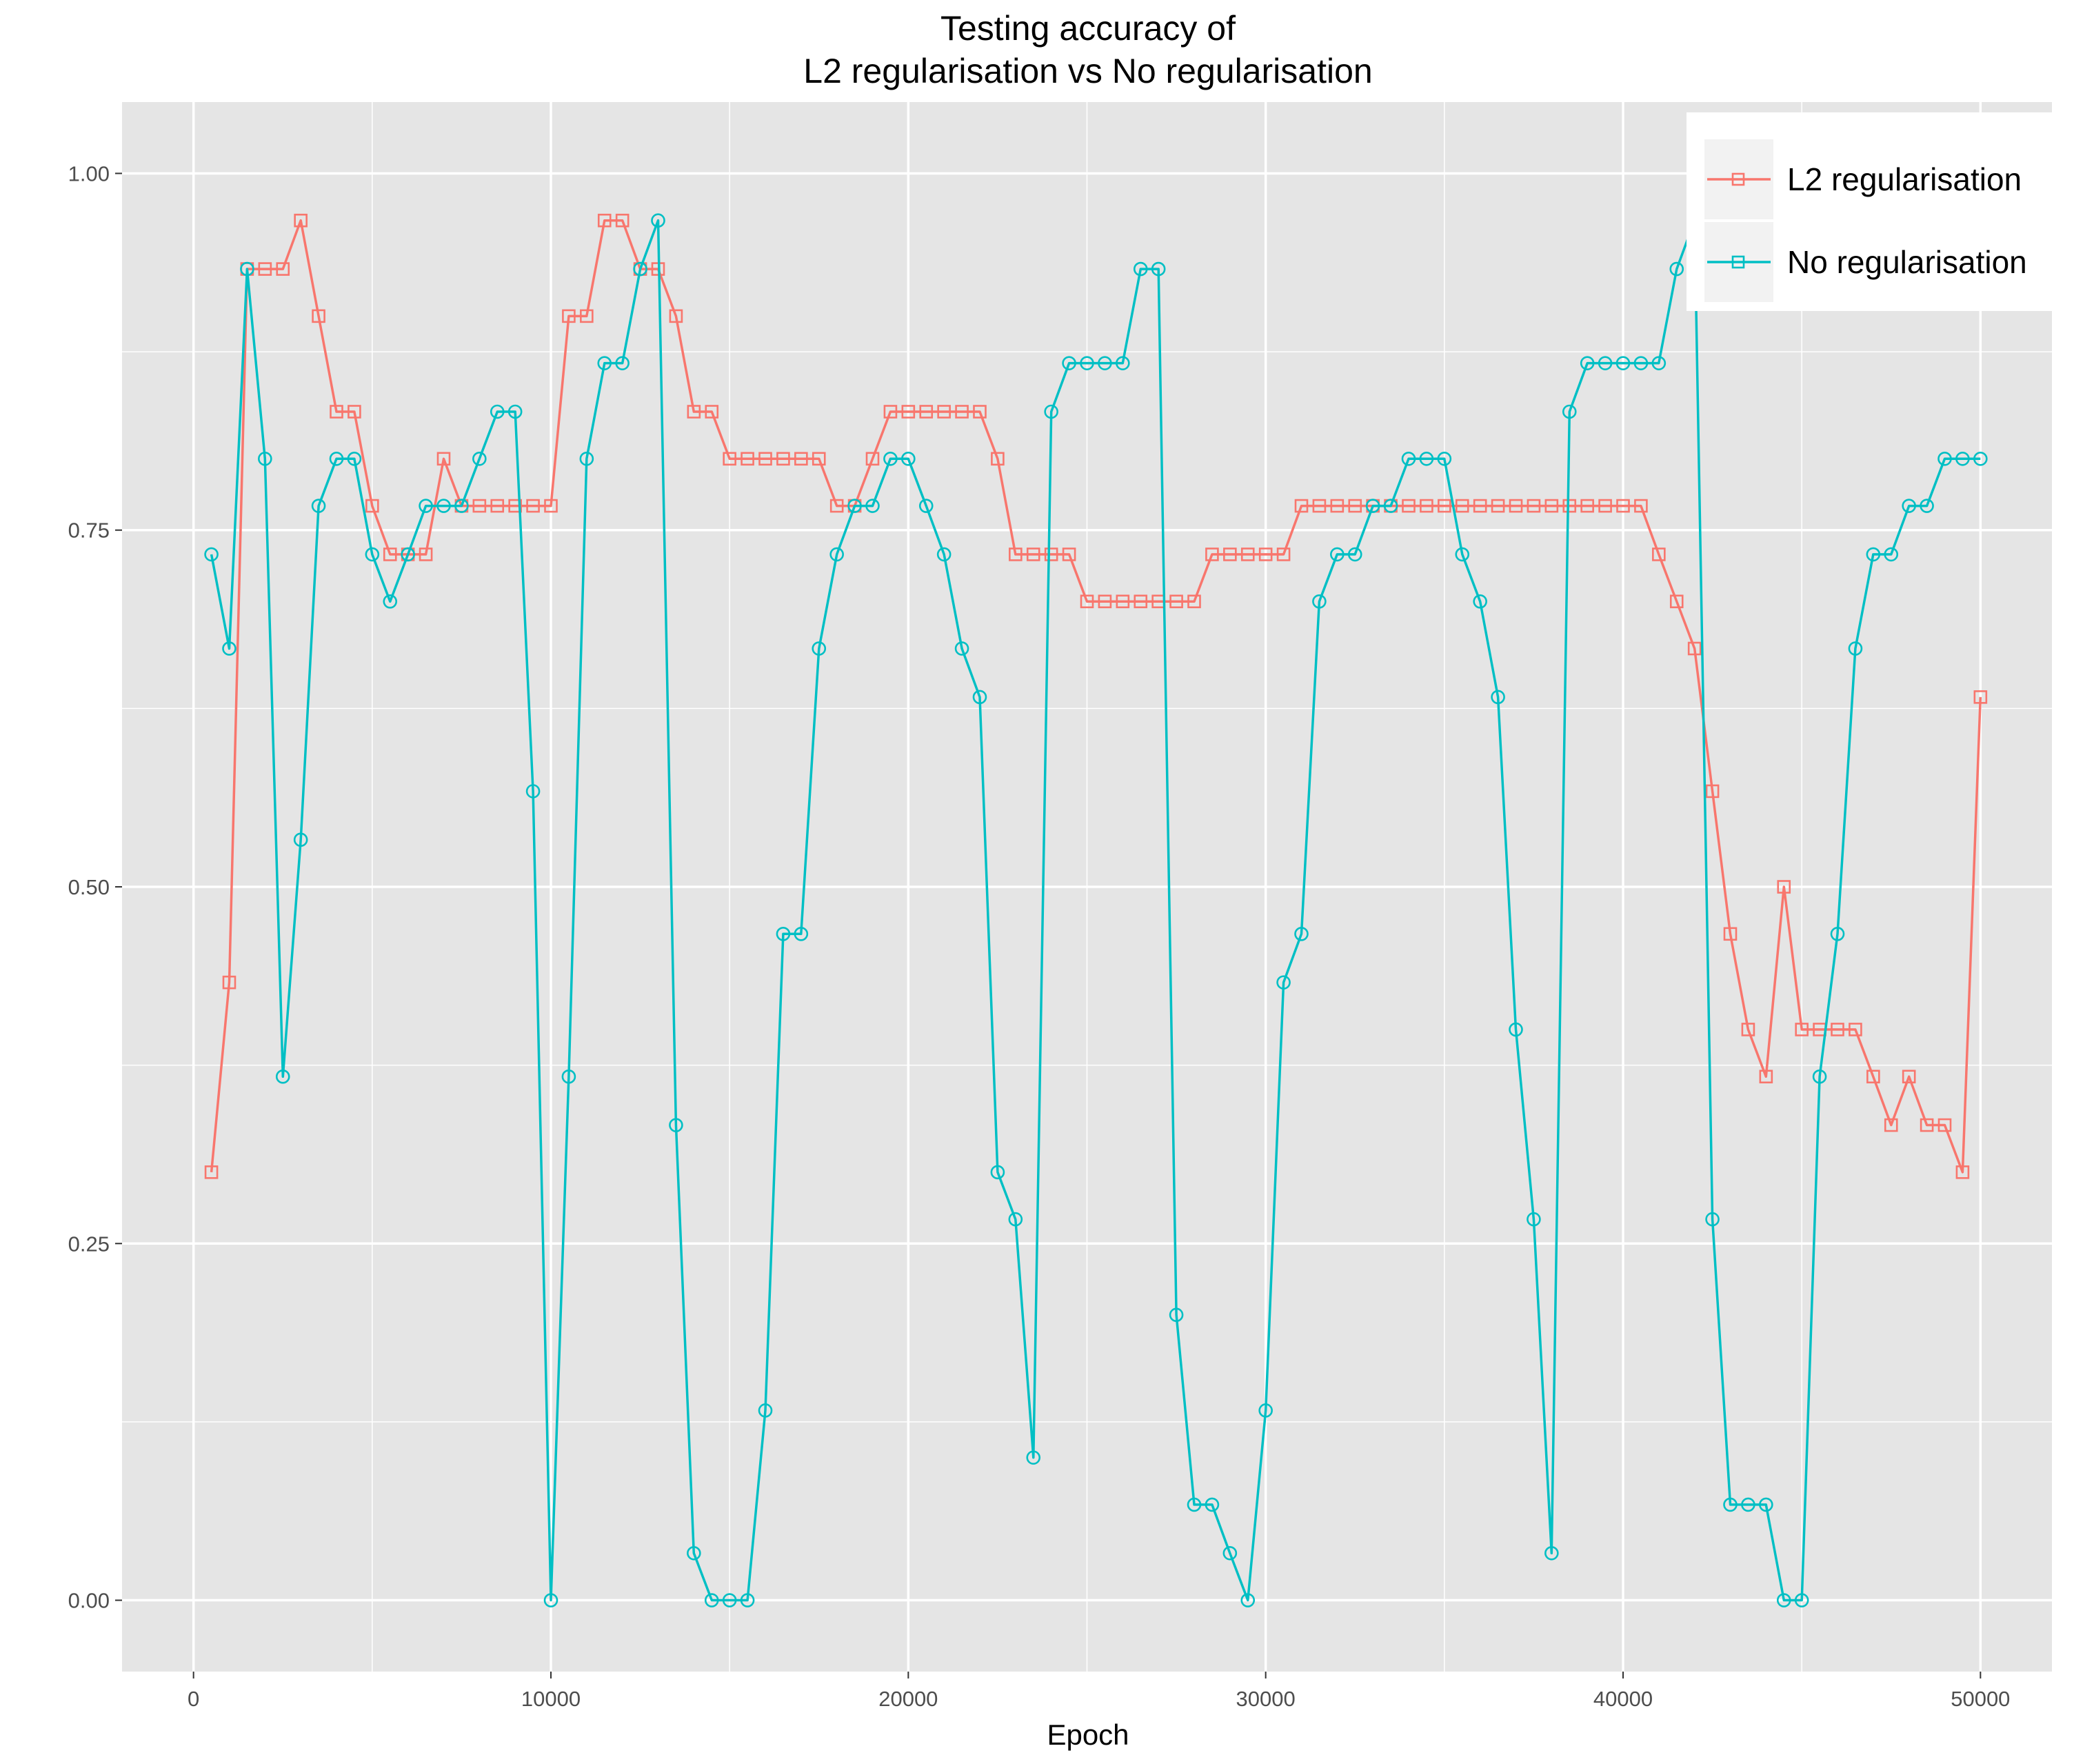 The height and width of the screenshot is (1764, 2074). I want to click on chart-title-line-1: Testing accuracy of, so click(1088, 29).